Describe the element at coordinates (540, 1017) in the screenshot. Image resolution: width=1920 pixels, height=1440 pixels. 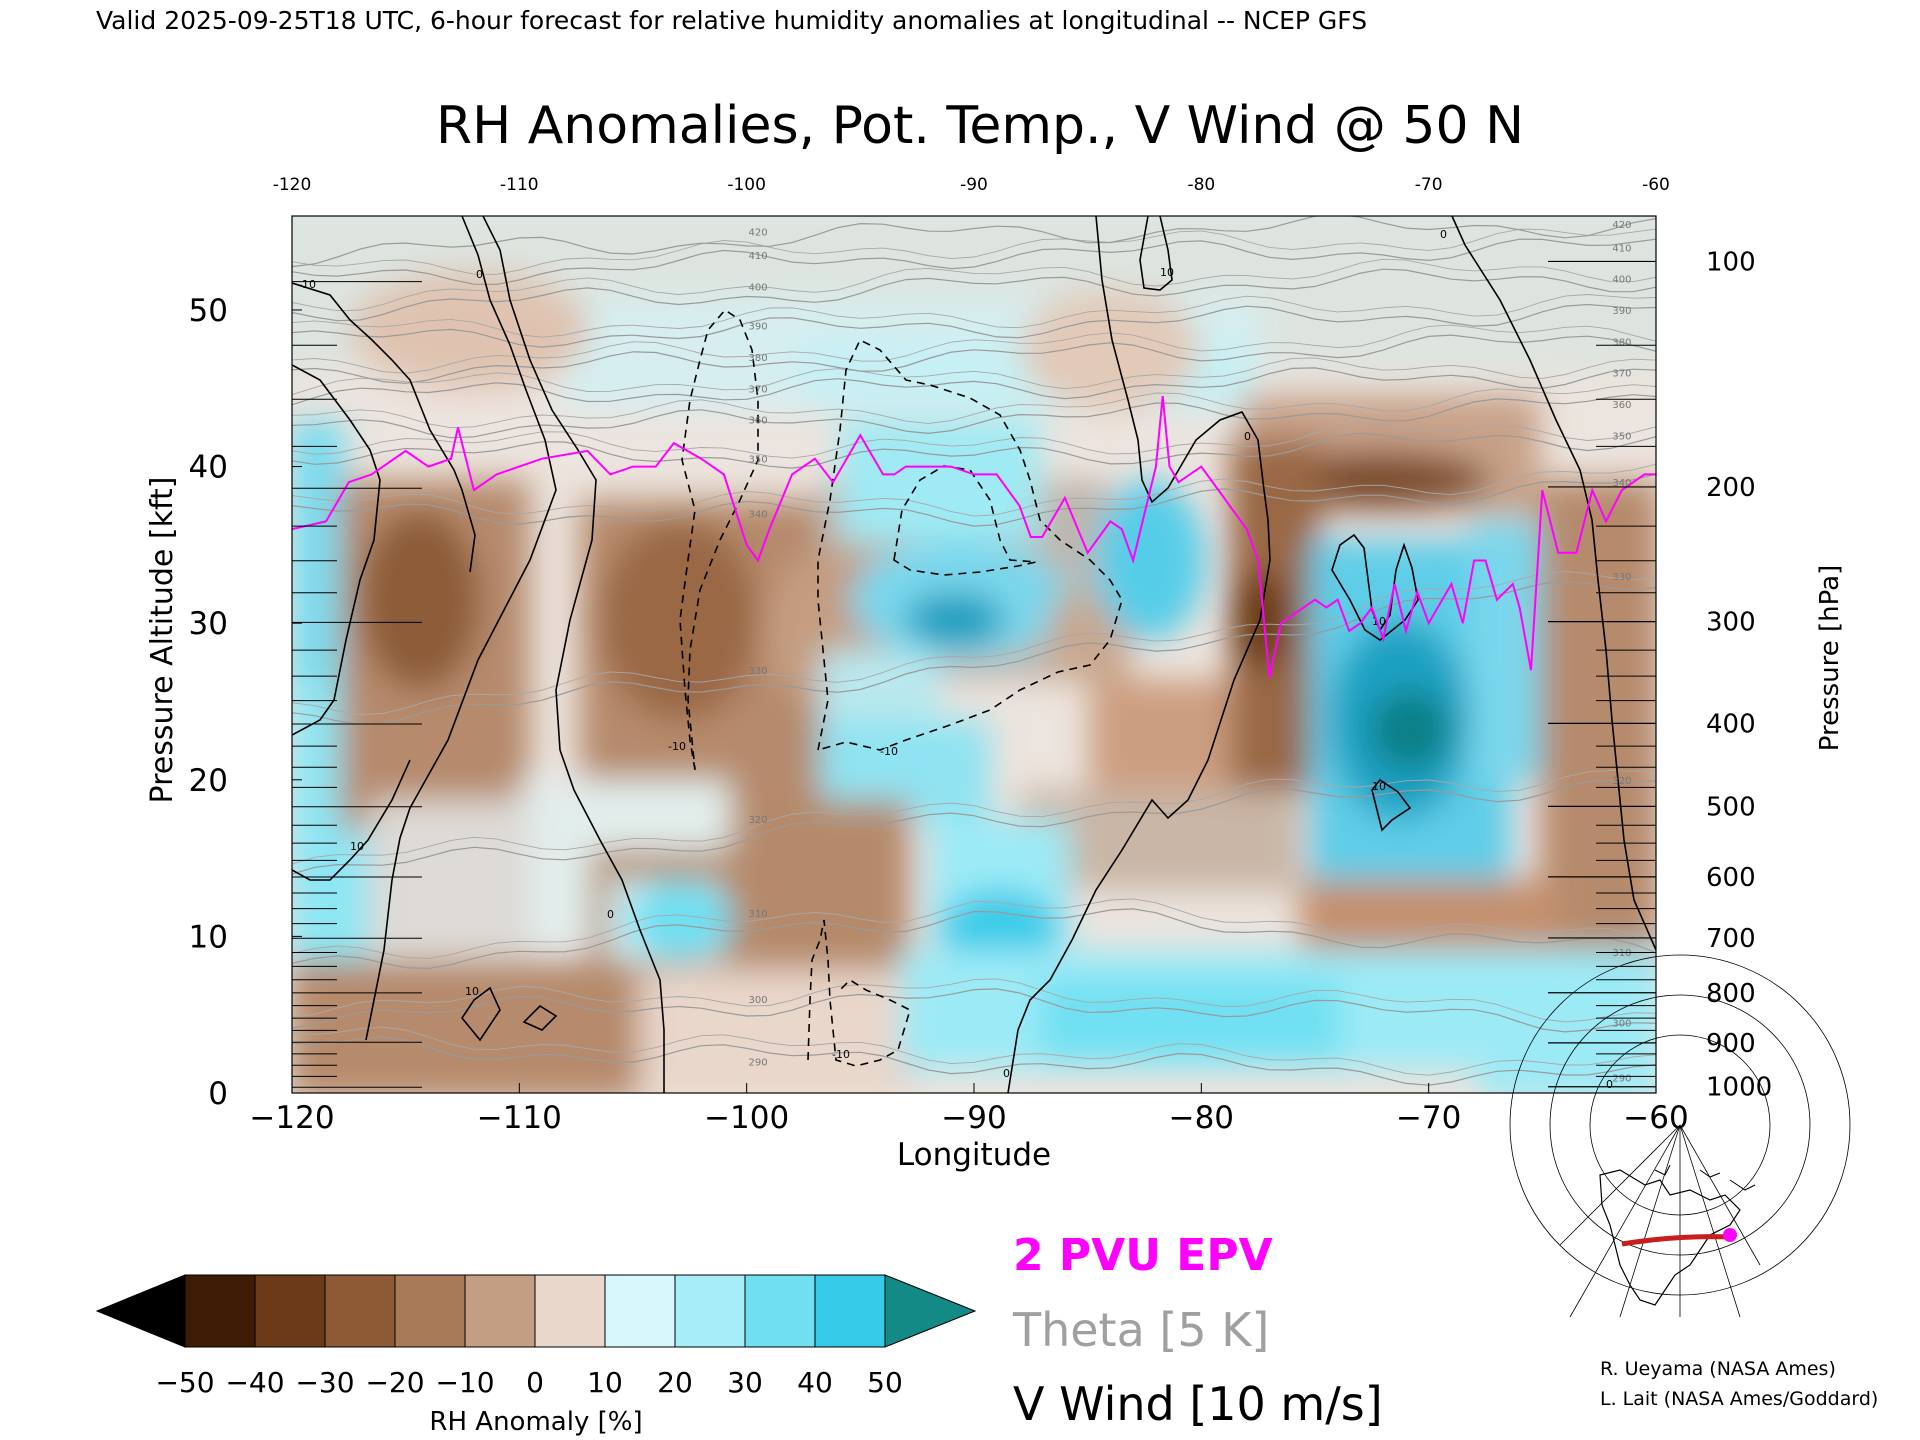
I see `vwind-contour-10-surface-mid` at that location.